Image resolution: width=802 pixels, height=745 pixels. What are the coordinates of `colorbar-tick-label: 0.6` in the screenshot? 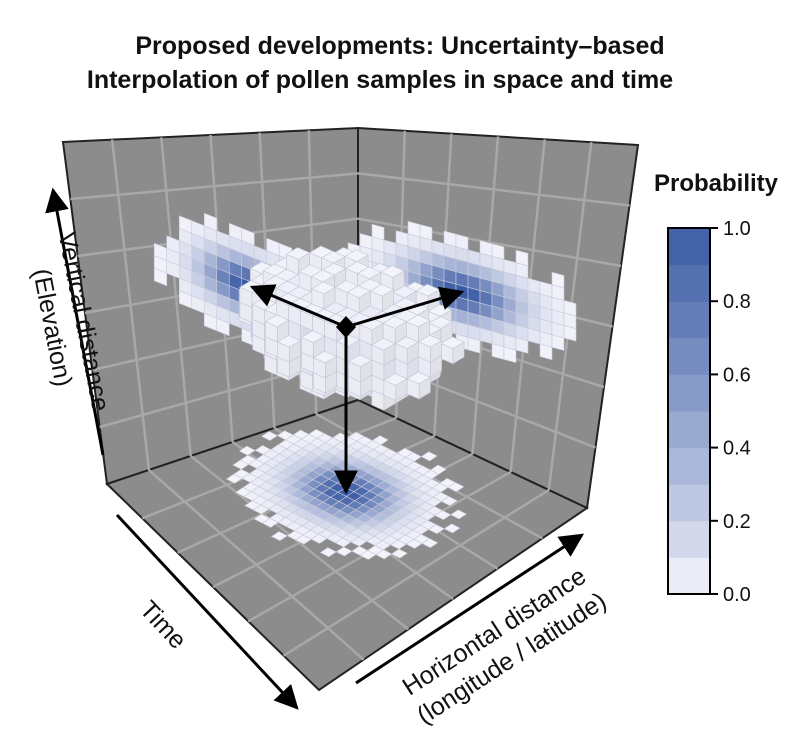 It's located at (737, 375).